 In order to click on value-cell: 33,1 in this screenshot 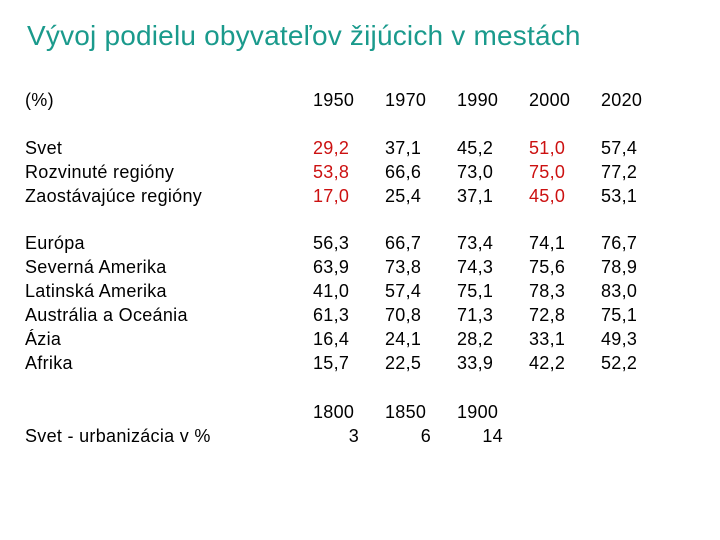, I will do `click(547, 339)`.